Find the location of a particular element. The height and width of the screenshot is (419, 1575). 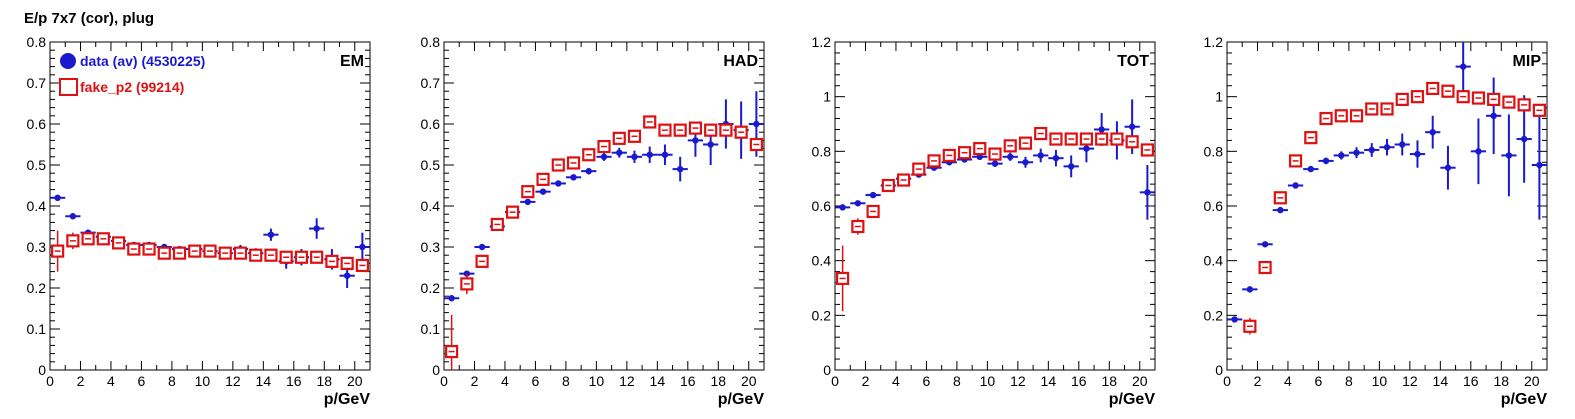

y-tick-label: 0.1 is located at coordinates (431, 329).